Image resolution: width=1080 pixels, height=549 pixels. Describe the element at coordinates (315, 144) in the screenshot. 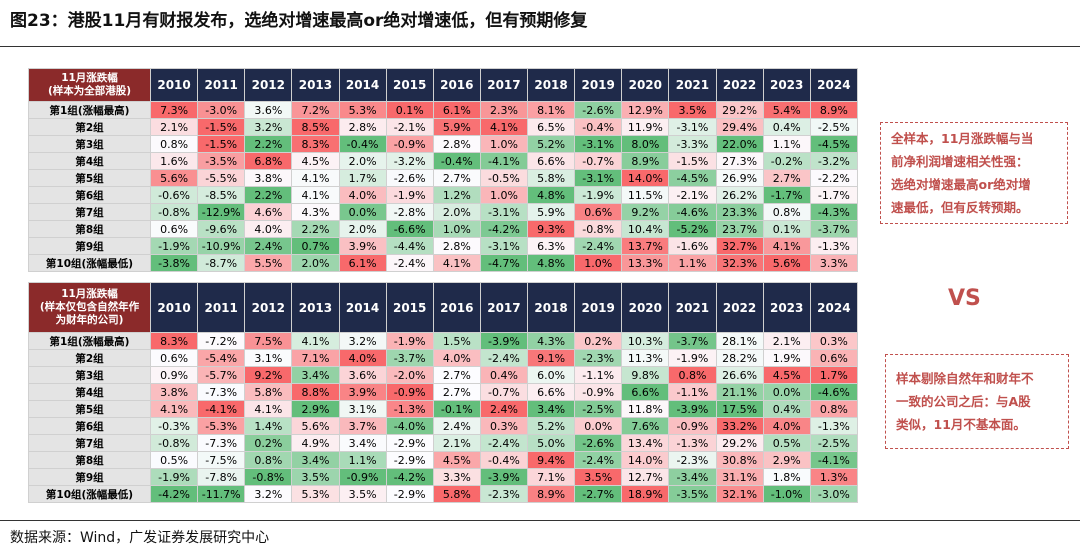

I see `cell: 8.3%` at that location.